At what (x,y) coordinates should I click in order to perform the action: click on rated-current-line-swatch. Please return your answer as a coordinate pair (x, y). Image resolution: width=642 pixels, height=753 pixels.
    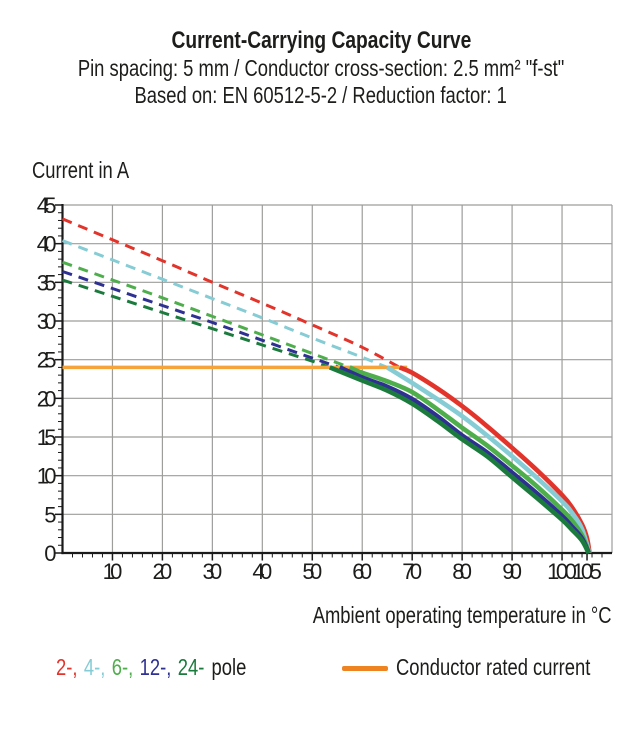
    Looking at the image, I should click on (365, 668).